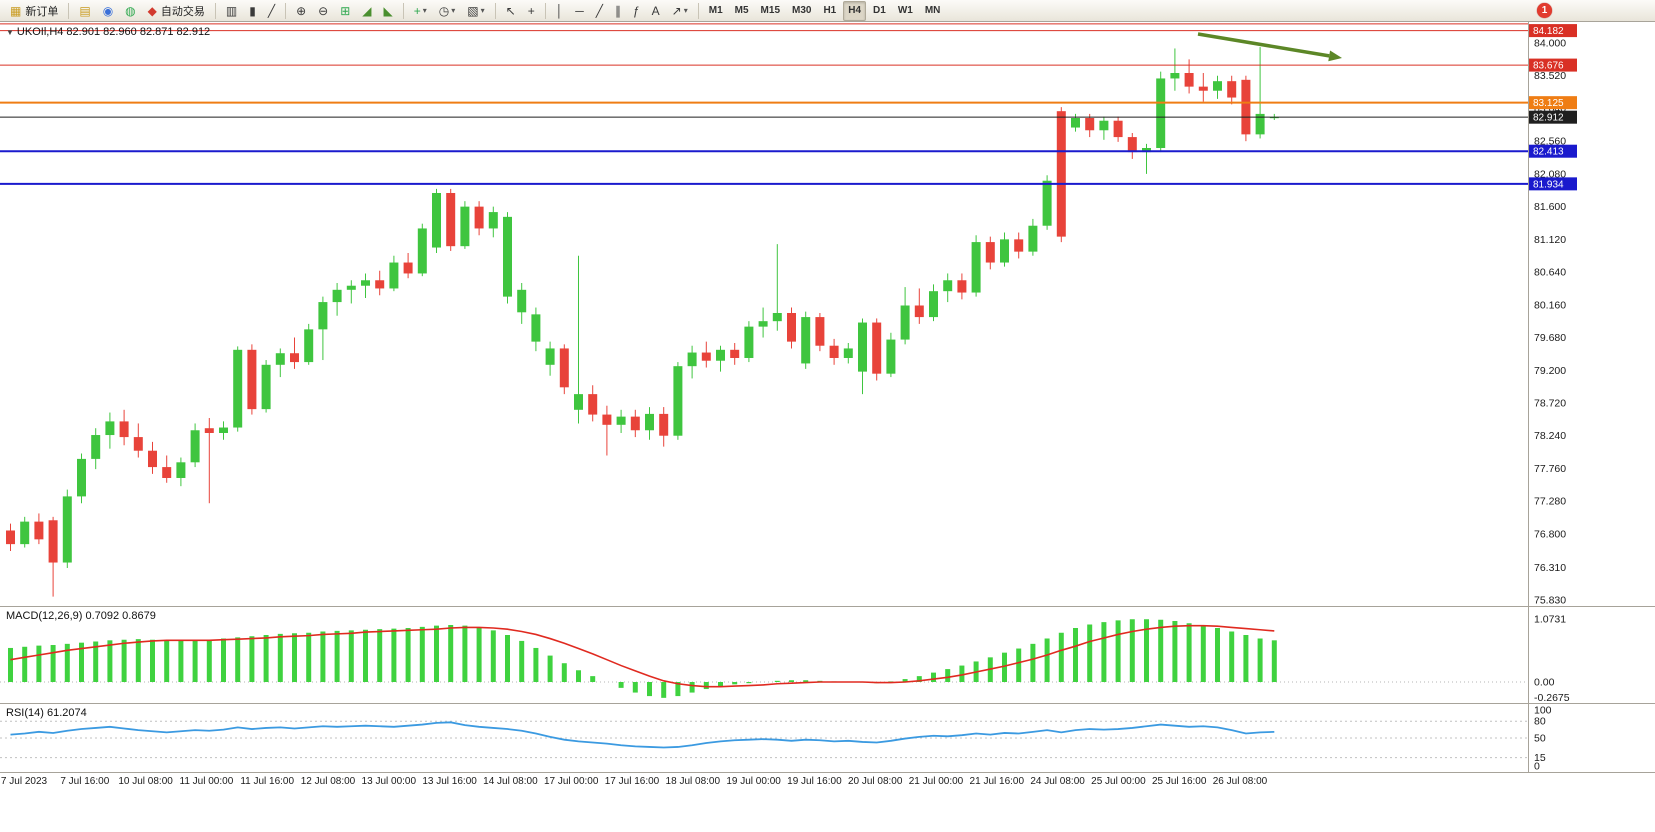  I want to click on tf-d1: D1, so click(879, 11).